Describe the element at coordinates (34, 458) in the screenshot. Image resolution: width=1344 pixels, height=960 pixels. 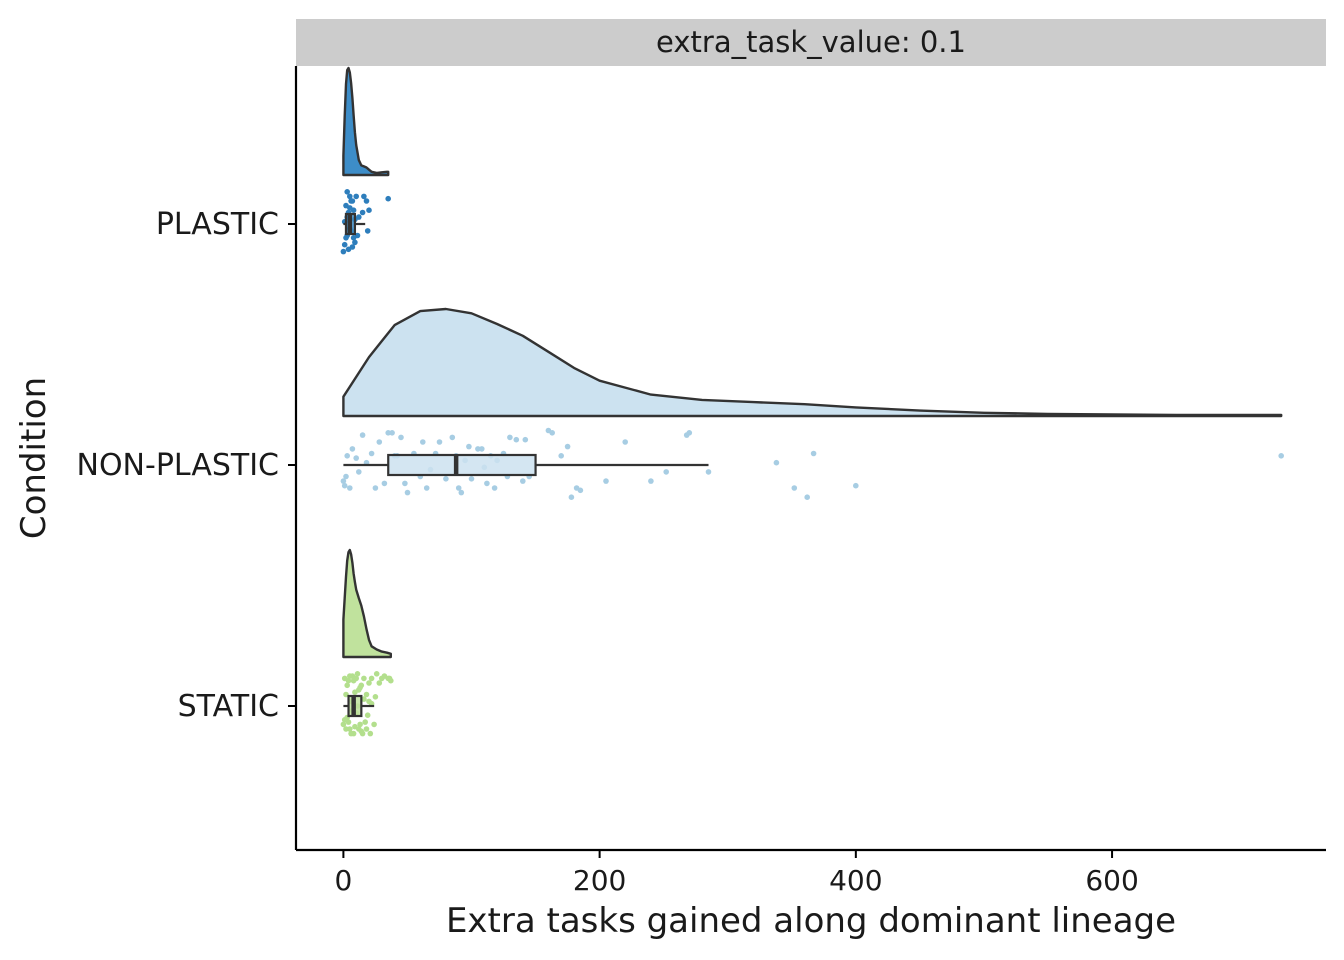
I see `y-axis-title: Condition` at that location.